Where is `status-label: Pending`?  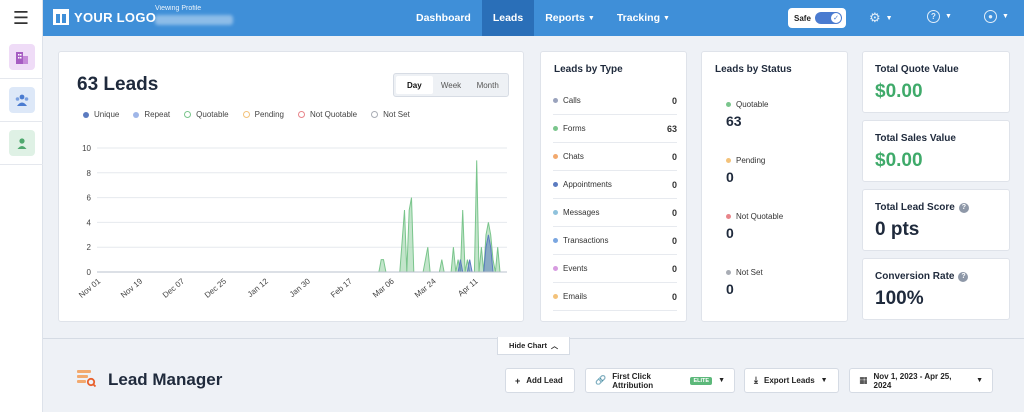
status-label: Pending is located at coordinates (745, 160).